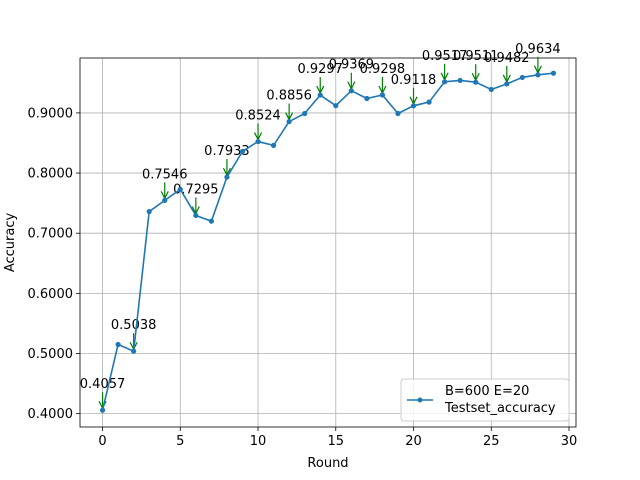  I want to click on legend-entry-testset-accuracy: Testset_accuracy, so click(500, 408).